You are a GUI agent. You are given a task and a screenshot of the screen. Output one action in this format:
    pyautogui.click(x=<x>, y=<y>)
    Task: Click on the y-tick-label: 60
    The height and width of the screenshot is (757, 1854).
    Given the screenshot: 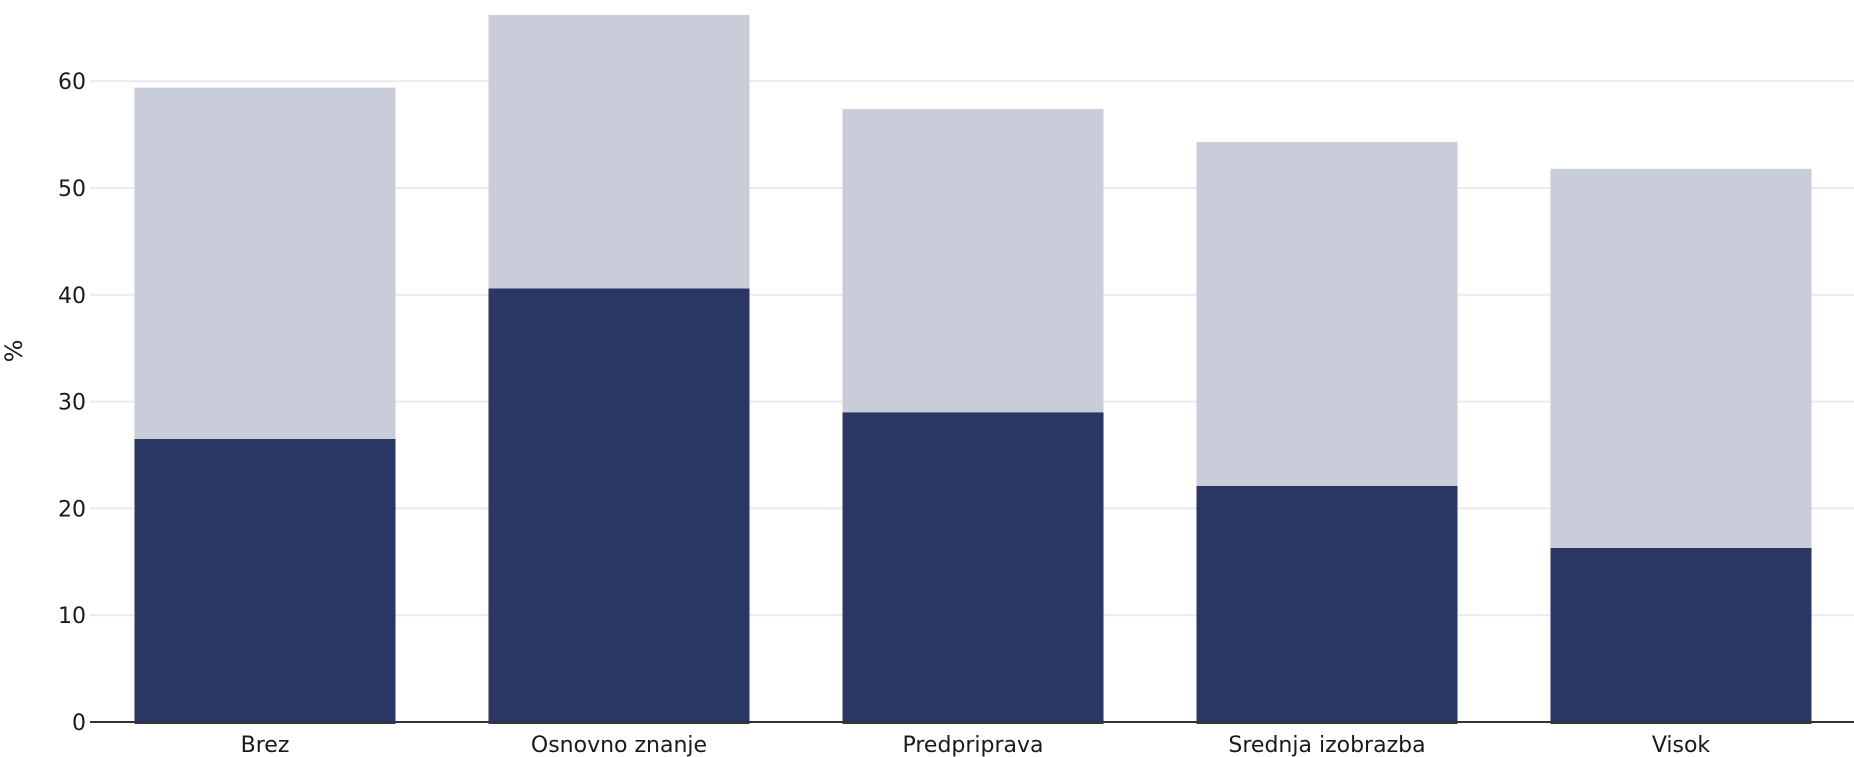 What is the action you would take?
    pyautogui.click(x=72, y=82)
    